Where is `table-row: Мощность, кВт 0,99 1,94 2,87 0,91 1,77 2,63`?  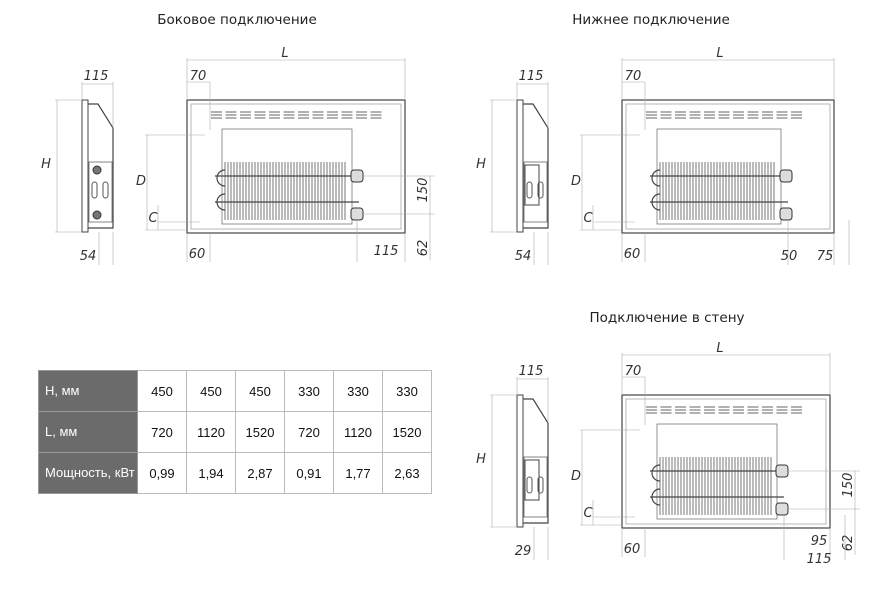
table-row: Мощность, кВт 0,99 1,94 2,87 0,91 1,77 2,63 is located at coordinates (235, 473).